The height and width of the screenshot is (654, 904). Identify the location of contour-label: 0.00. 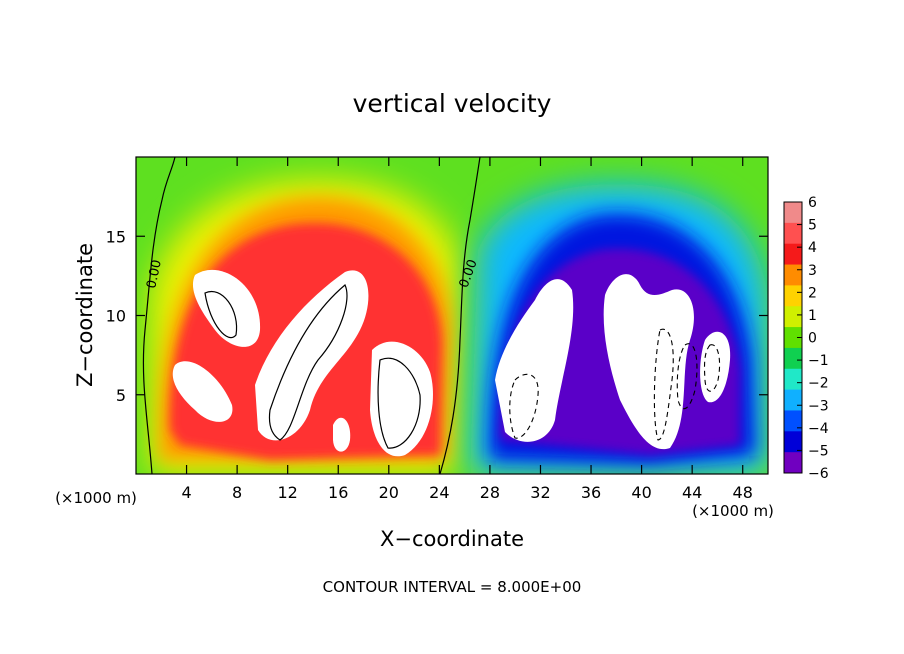
(154, 274).